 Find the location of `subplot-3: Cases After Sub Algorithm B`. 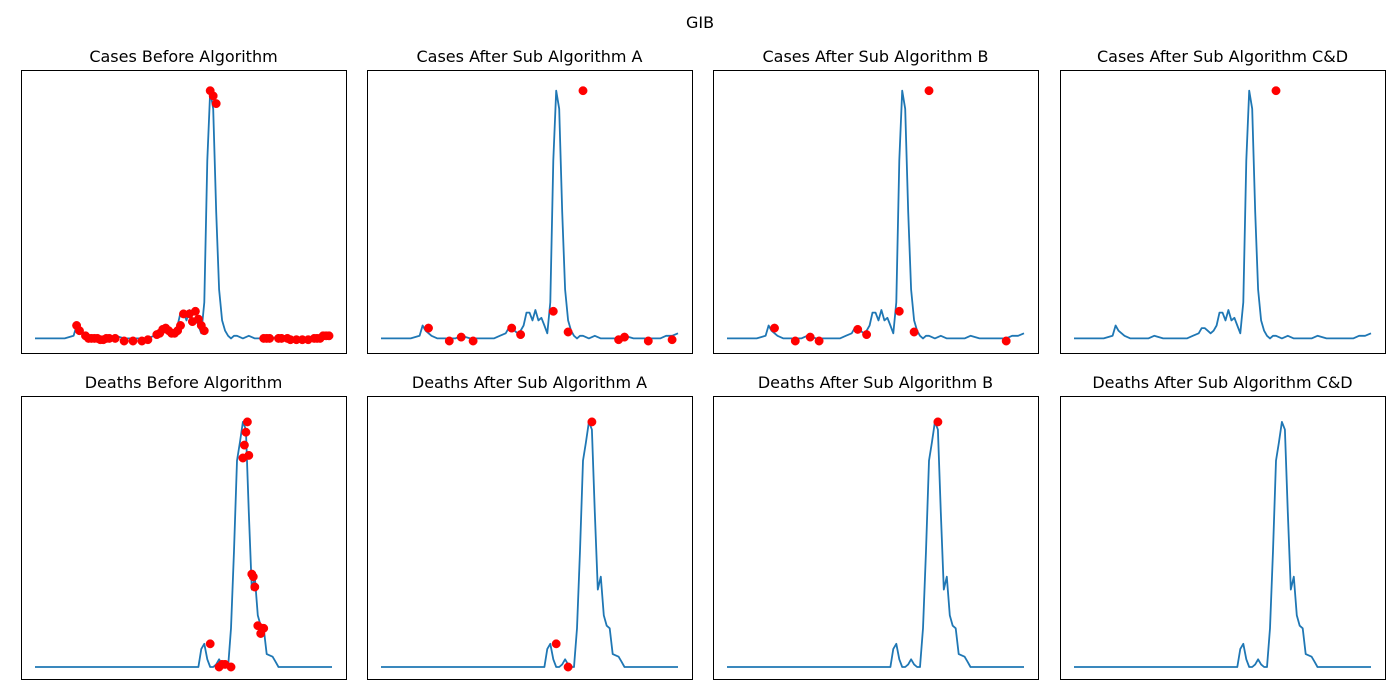

subplot-3: Cases After Sub Algorithm B is located at coordinates (876, 200).